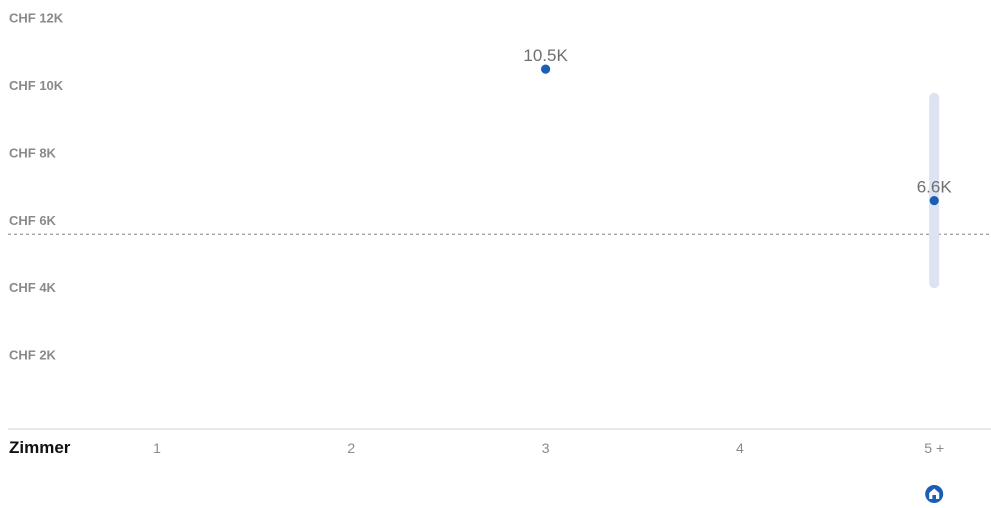  What do you see at coordinates (934, 448) in the screenshot?
I see `x-tick-label: 5 +` at bounding box center [934, 448].